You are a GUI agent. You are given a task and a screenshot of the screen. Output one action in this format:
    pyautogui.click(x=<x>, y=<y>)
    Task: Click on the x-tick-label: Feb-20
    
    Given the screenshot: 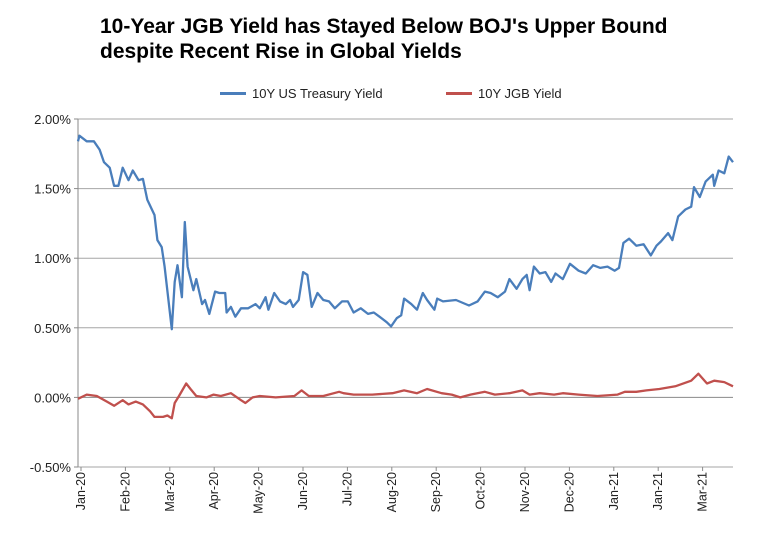 What is the action you would take?
    pyautogui.click(x=125, y=492)
    